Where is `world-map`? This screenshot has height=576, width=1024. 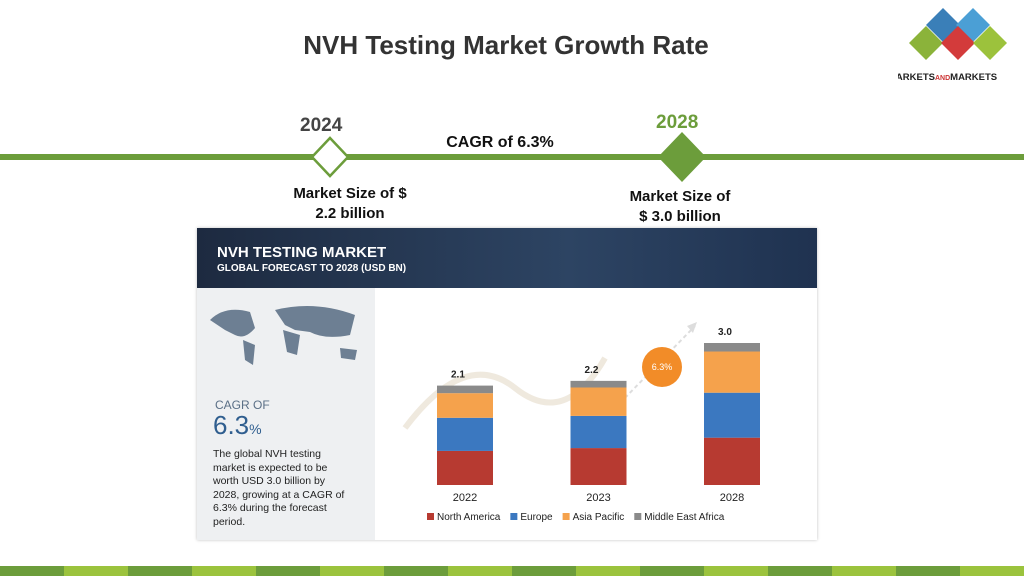 world-map is located at coordinates (283, 335).